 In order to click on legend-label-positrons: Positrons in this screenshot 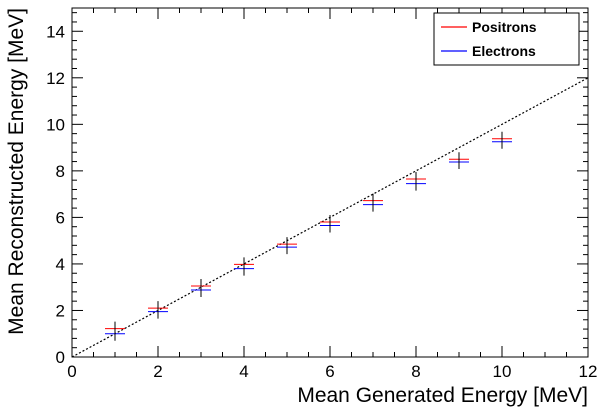, I will do `click(504, 27)`.